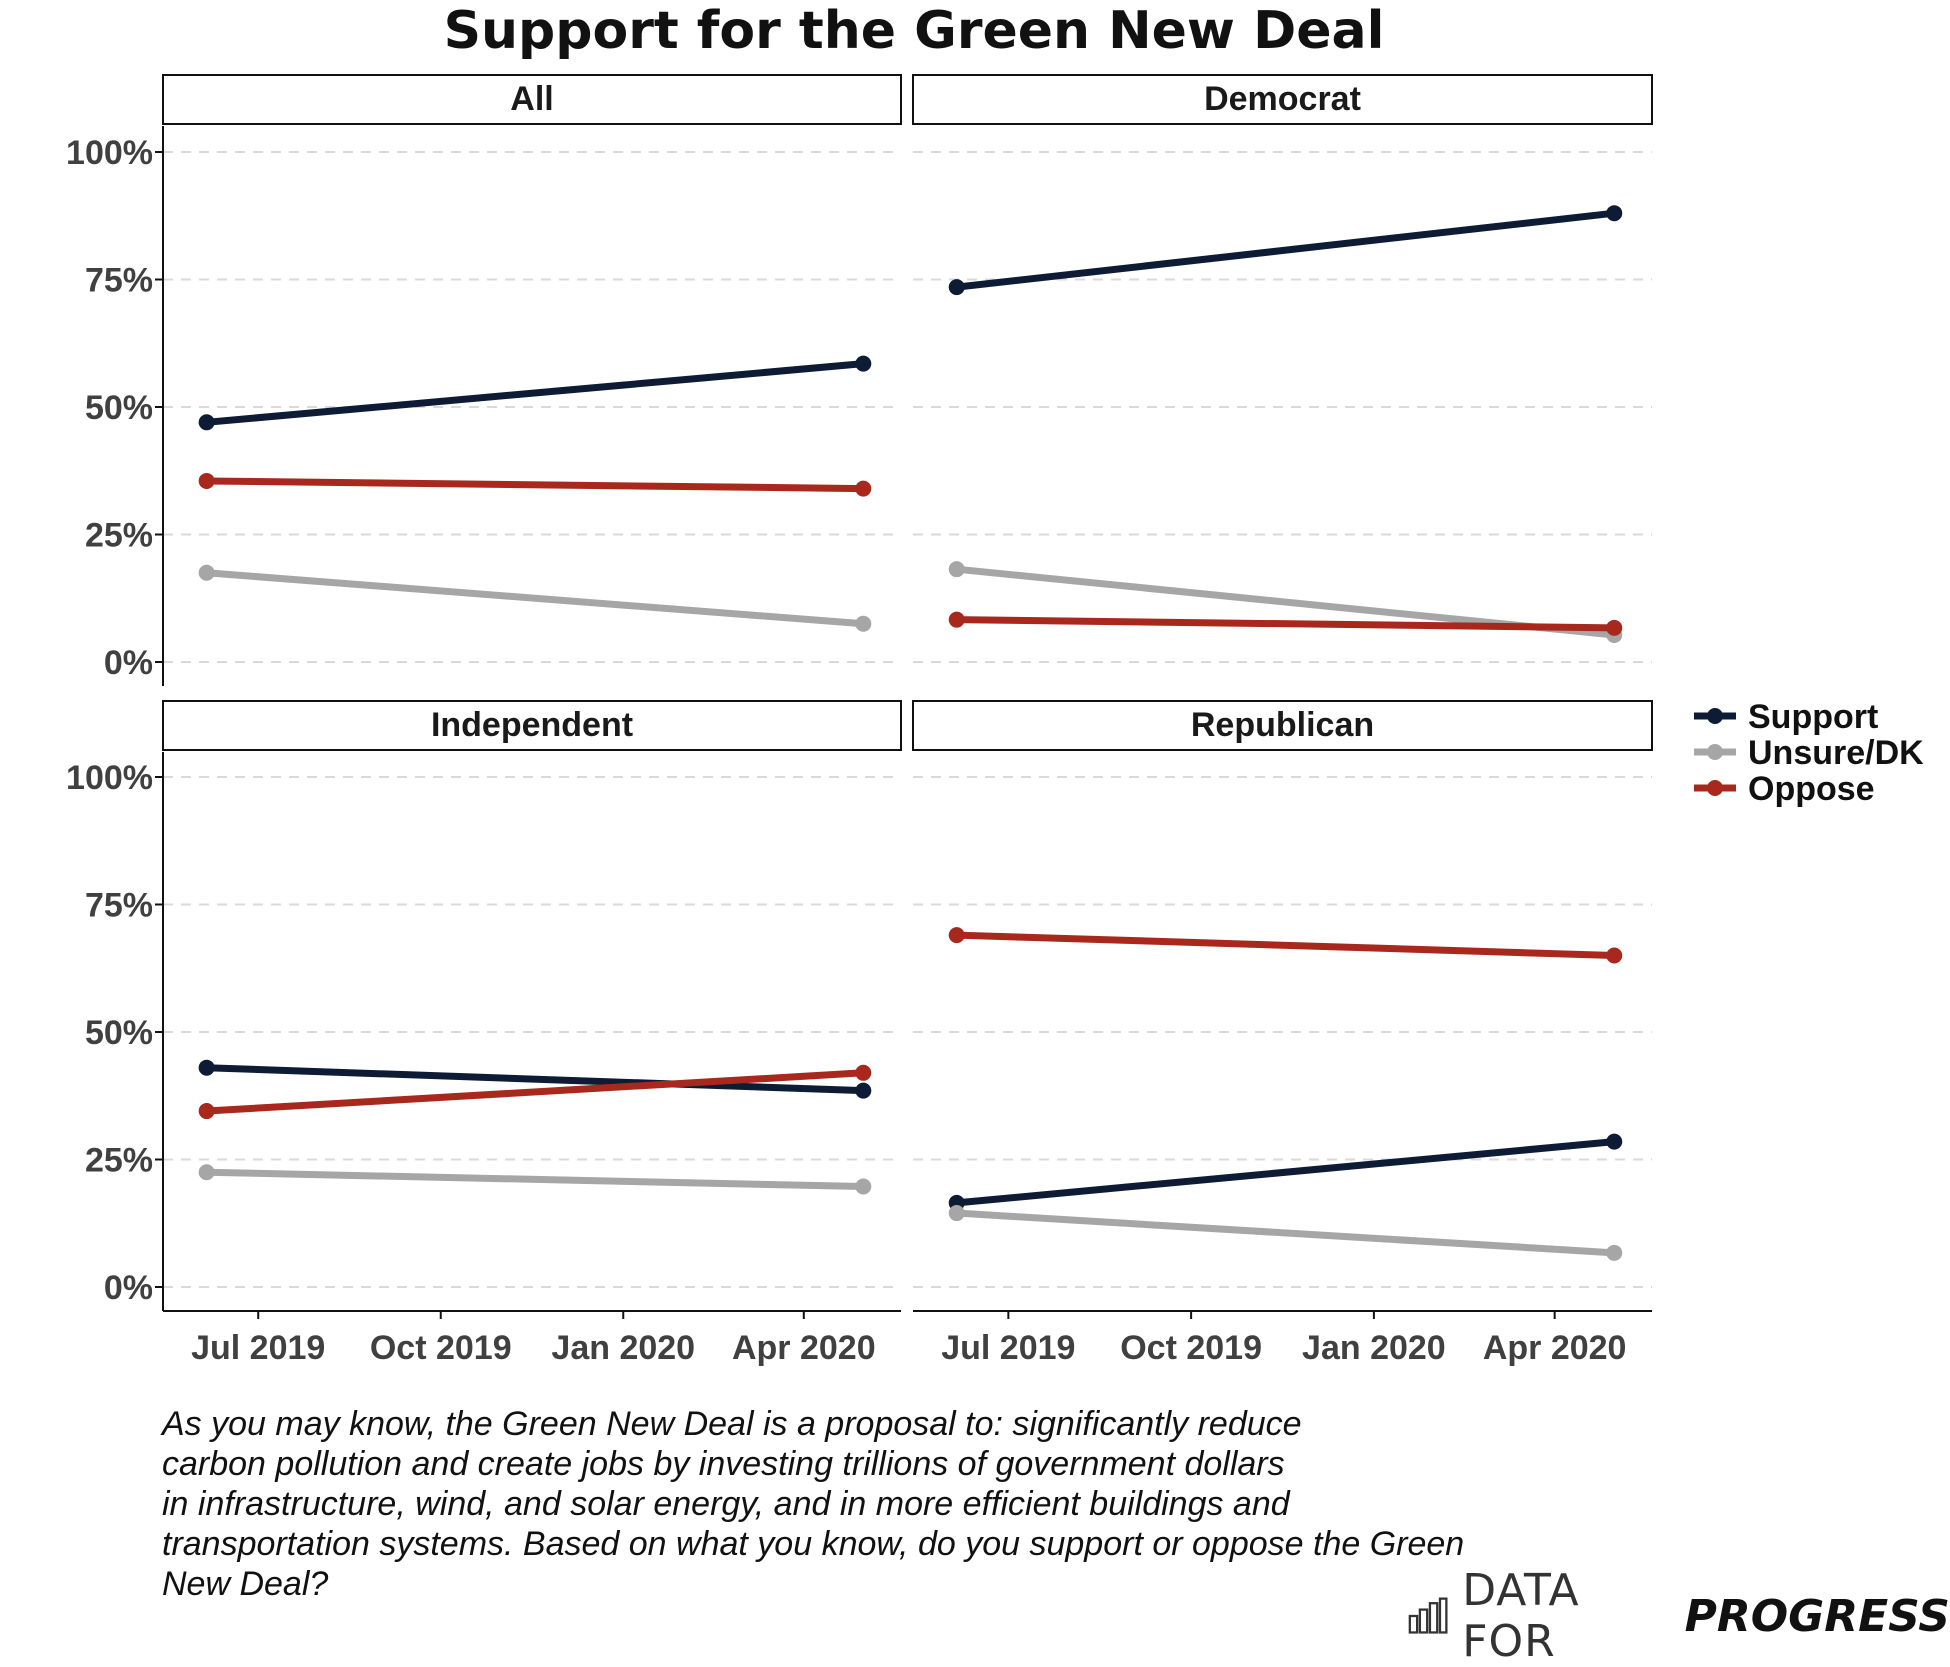 The height and width of the screenshot is (1667, 1950). I want to click on caption-line: New Deal?, so click(245, 1584).